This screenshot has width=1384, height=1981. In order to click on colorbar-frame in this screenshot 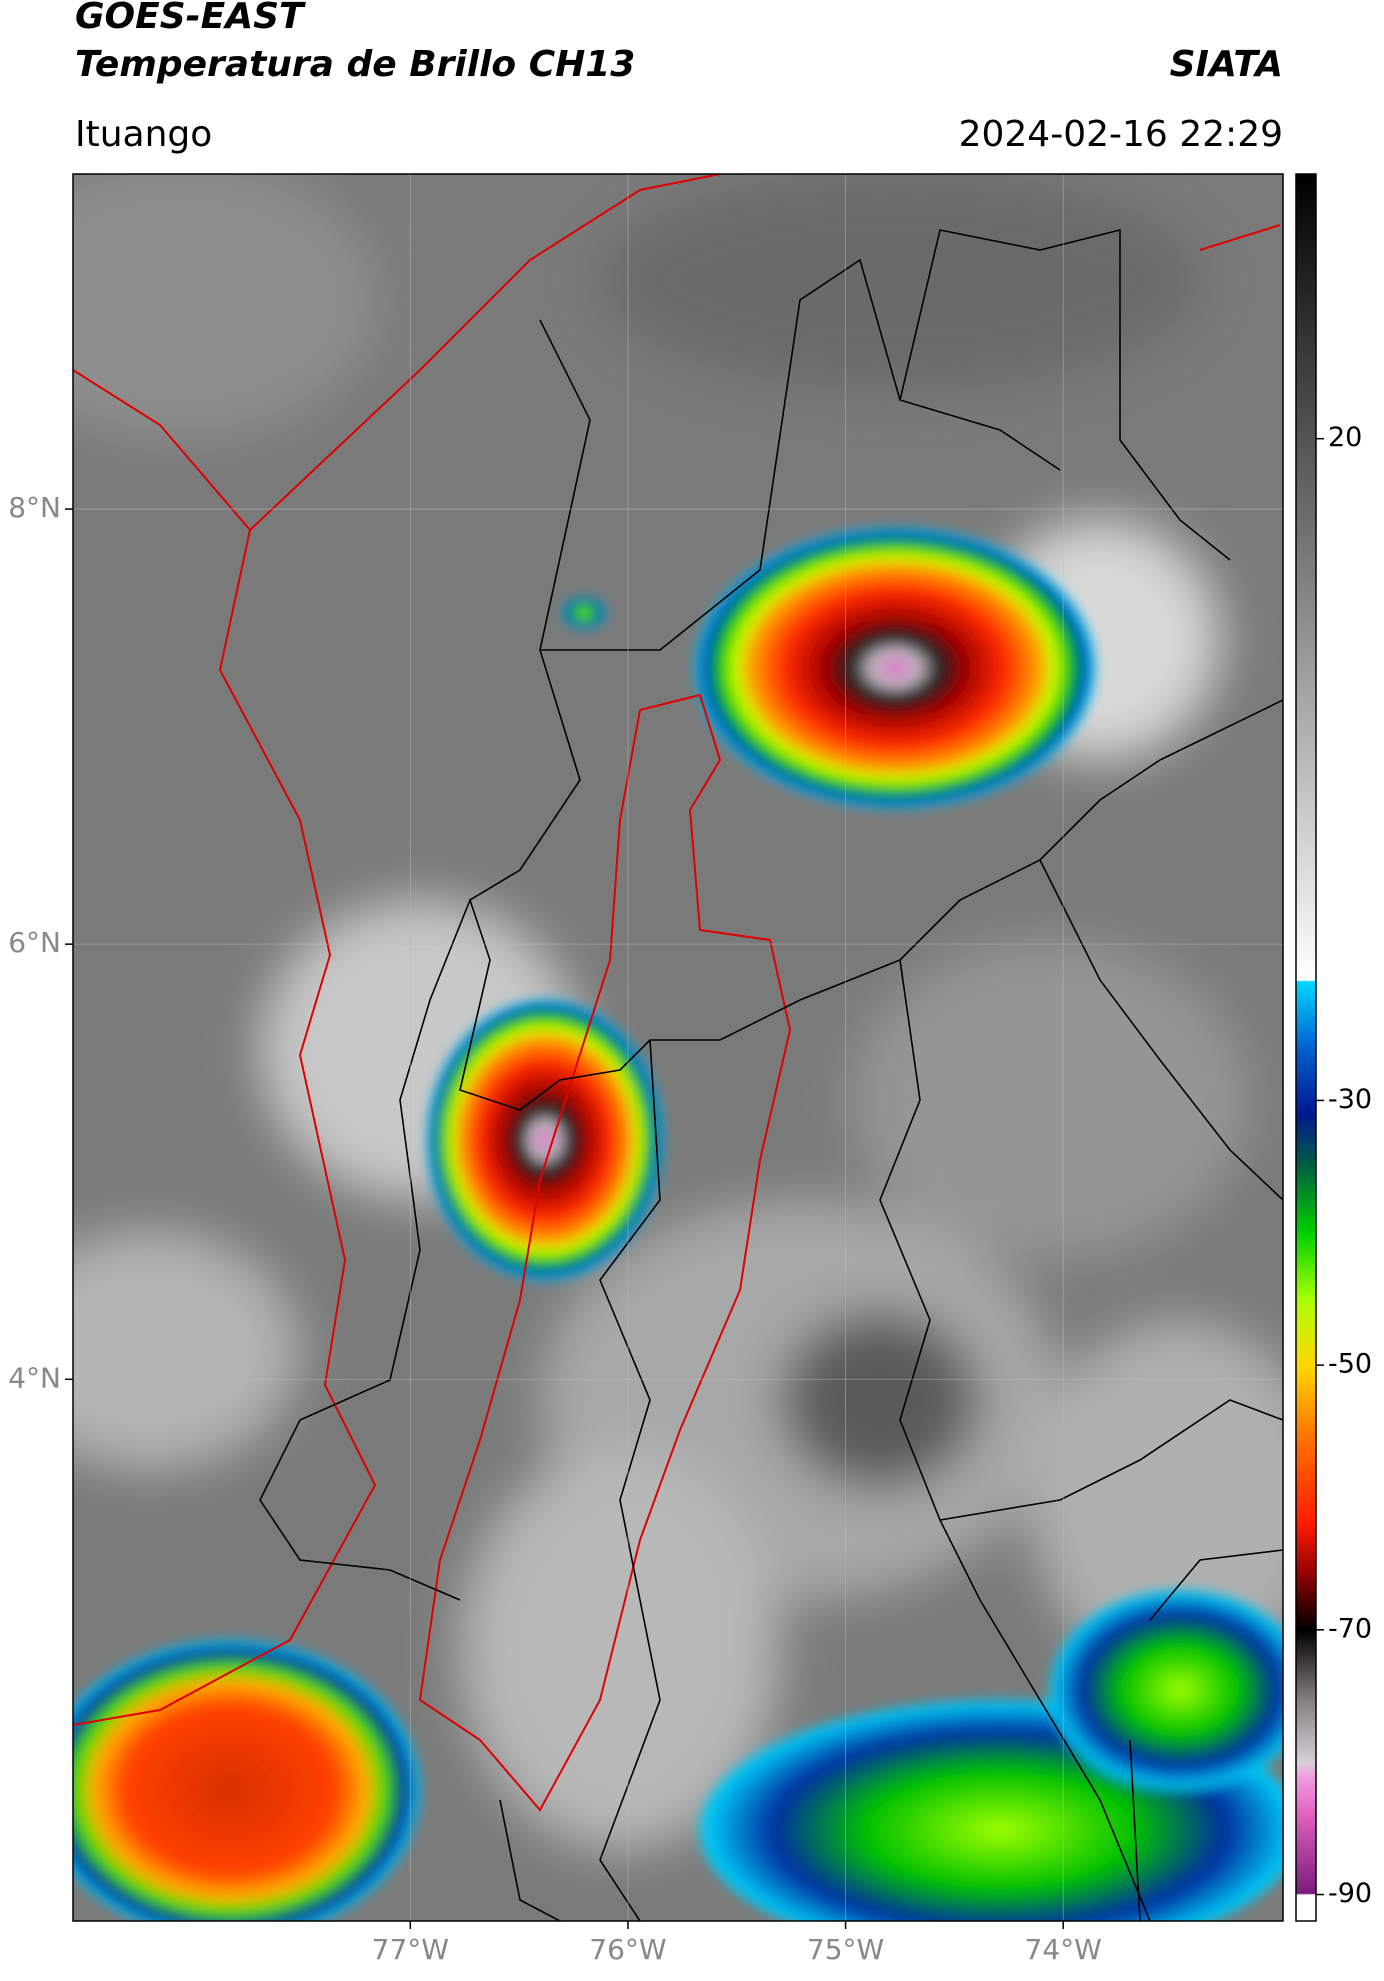, I will do `click(1306, 1047)`.